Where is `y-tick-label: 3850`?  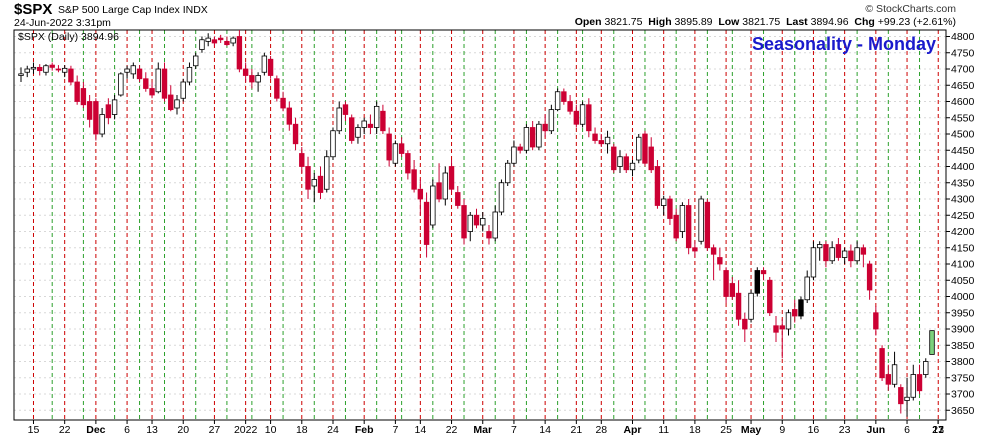
y-tick-label: 3850 is located at coordinates (963, 346).